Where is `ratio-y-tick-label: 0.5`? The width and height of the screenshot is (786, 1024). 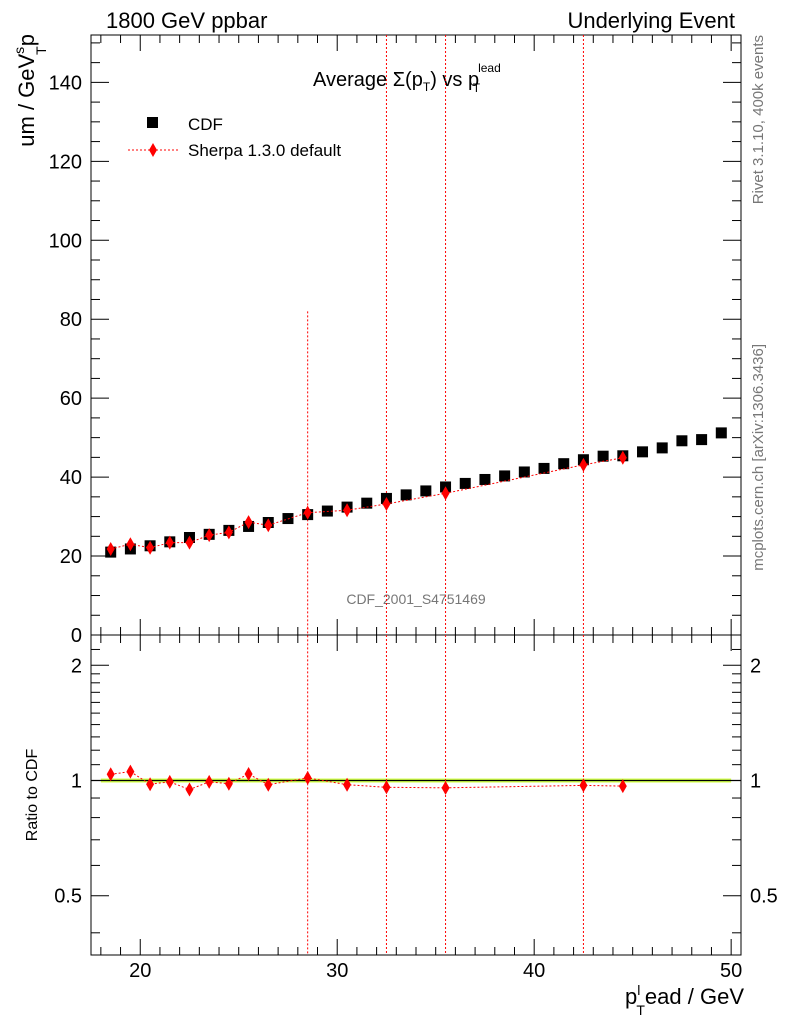
ratio-y-tick-label: 0.5 is located at coordinates (68, 897).